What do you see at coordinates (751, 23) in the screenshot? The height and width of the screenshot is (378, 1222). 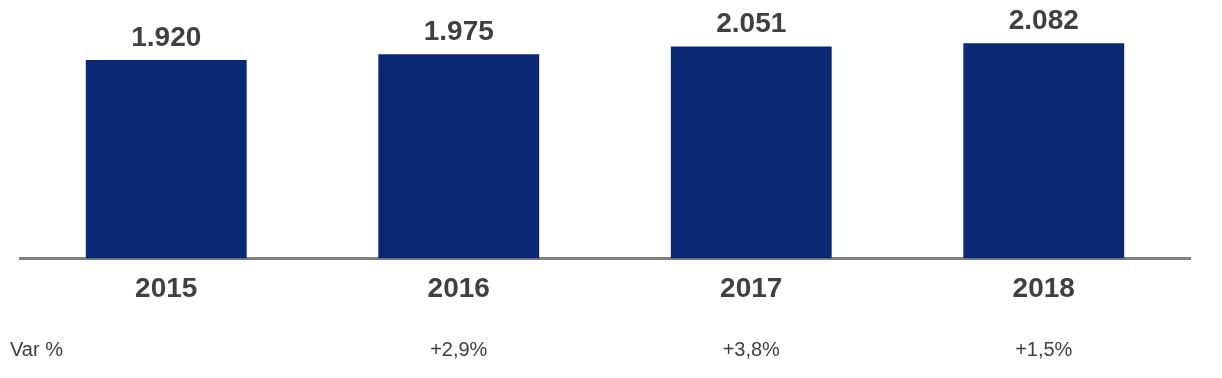 I see `data-label: 2.051` at bounding box center [751, 23].